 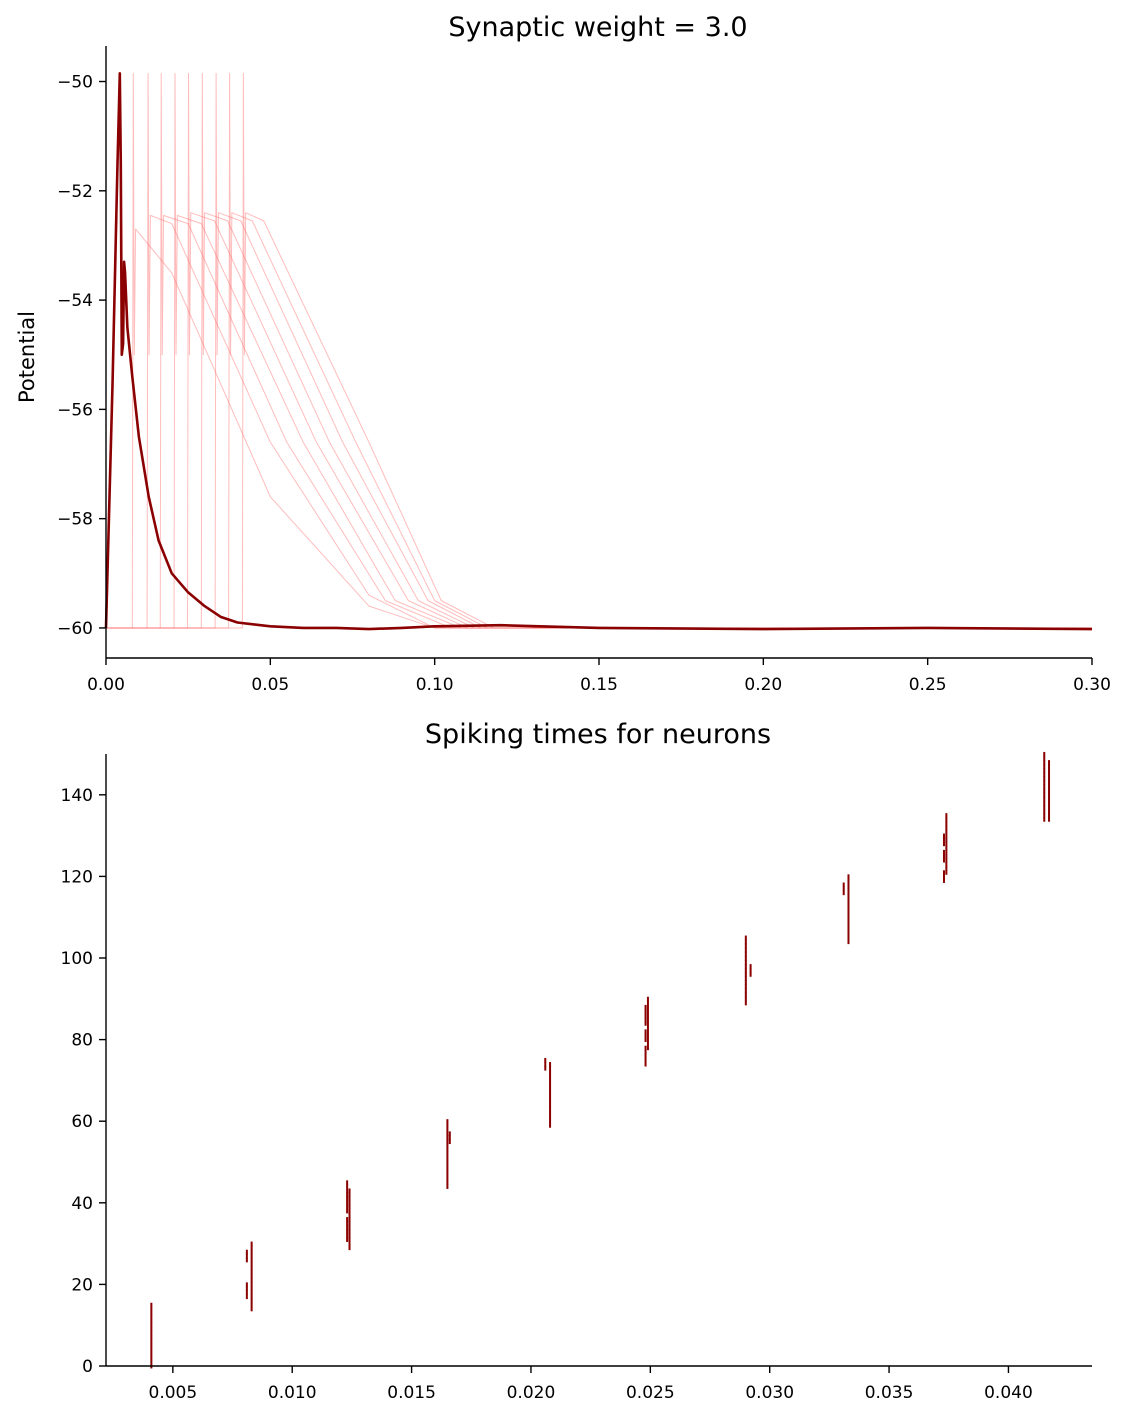 What do you see at coordinates (82, 1041) in the screenshot?
I see `spike-raster-y-tick-label: 80` at bounding box center [82, 1041].